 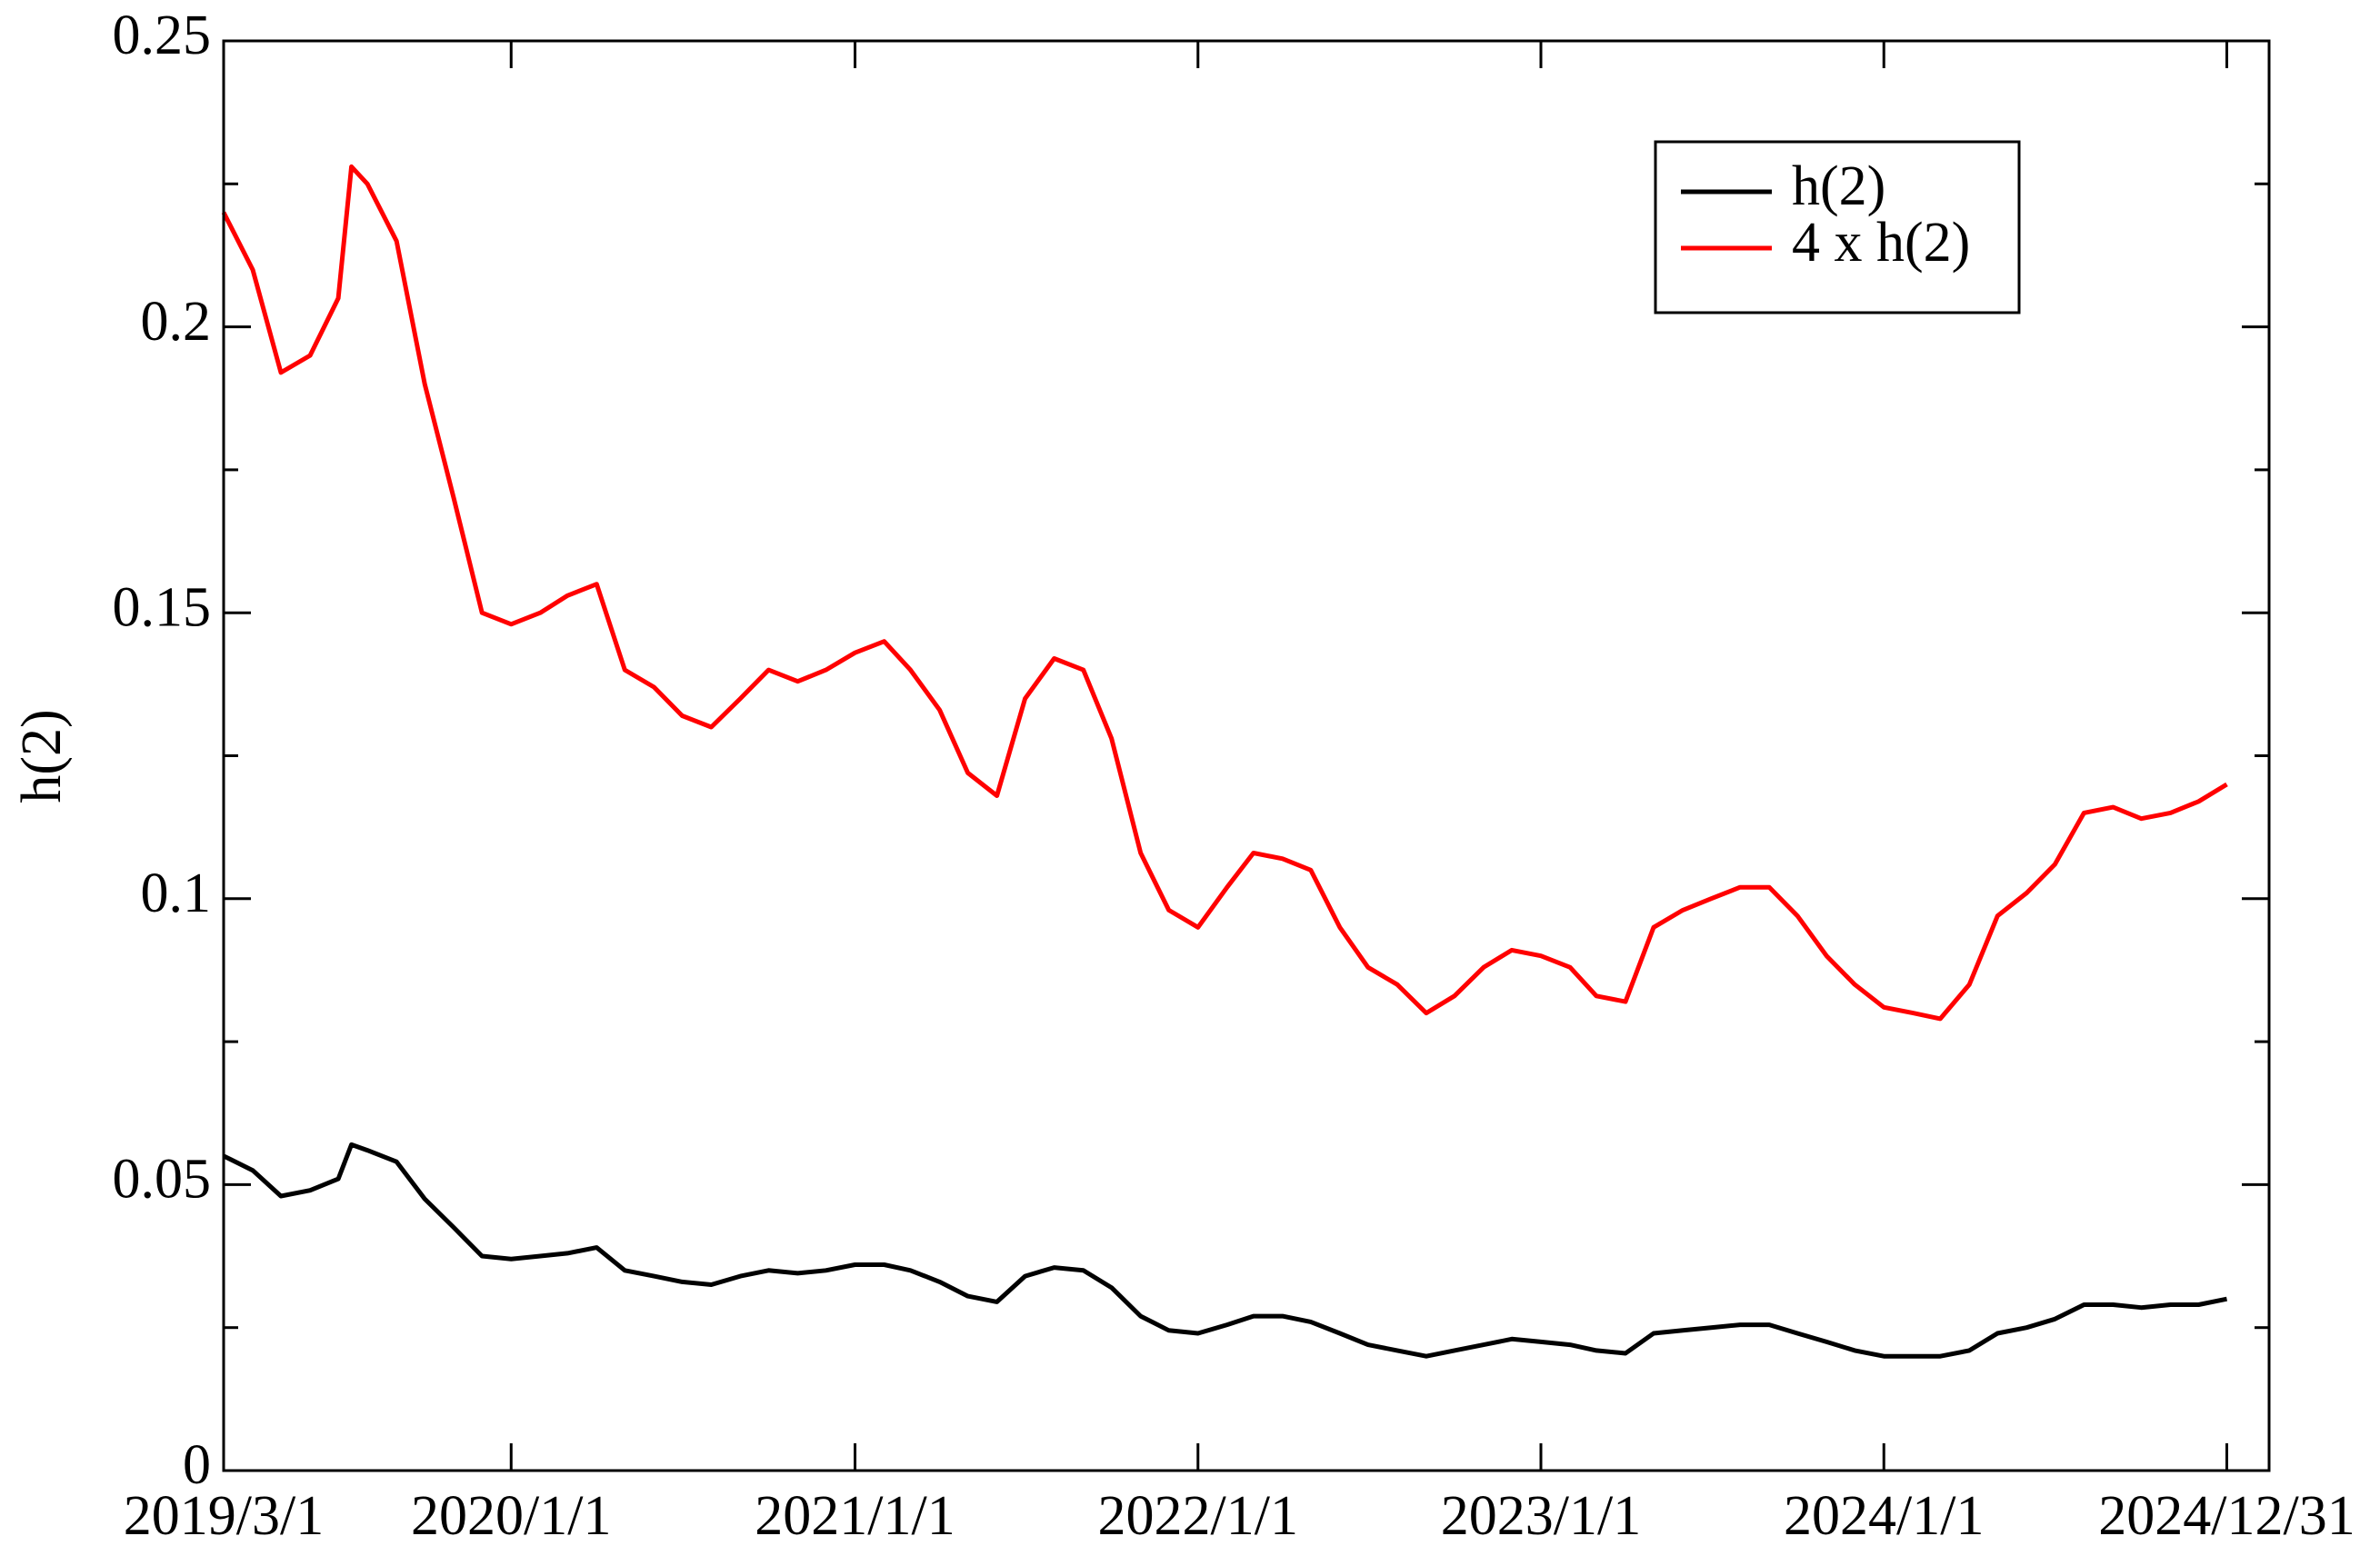 I want to click on y-tick-label: 0.1, so click(x=176, y=893).